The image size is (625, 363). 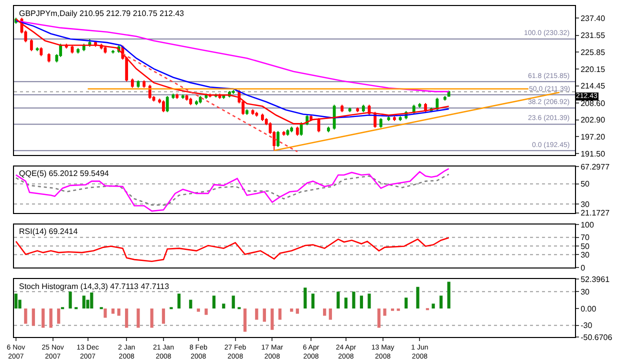 I want to click on y-tick-label: 231.55, so click(x=593, y=35).